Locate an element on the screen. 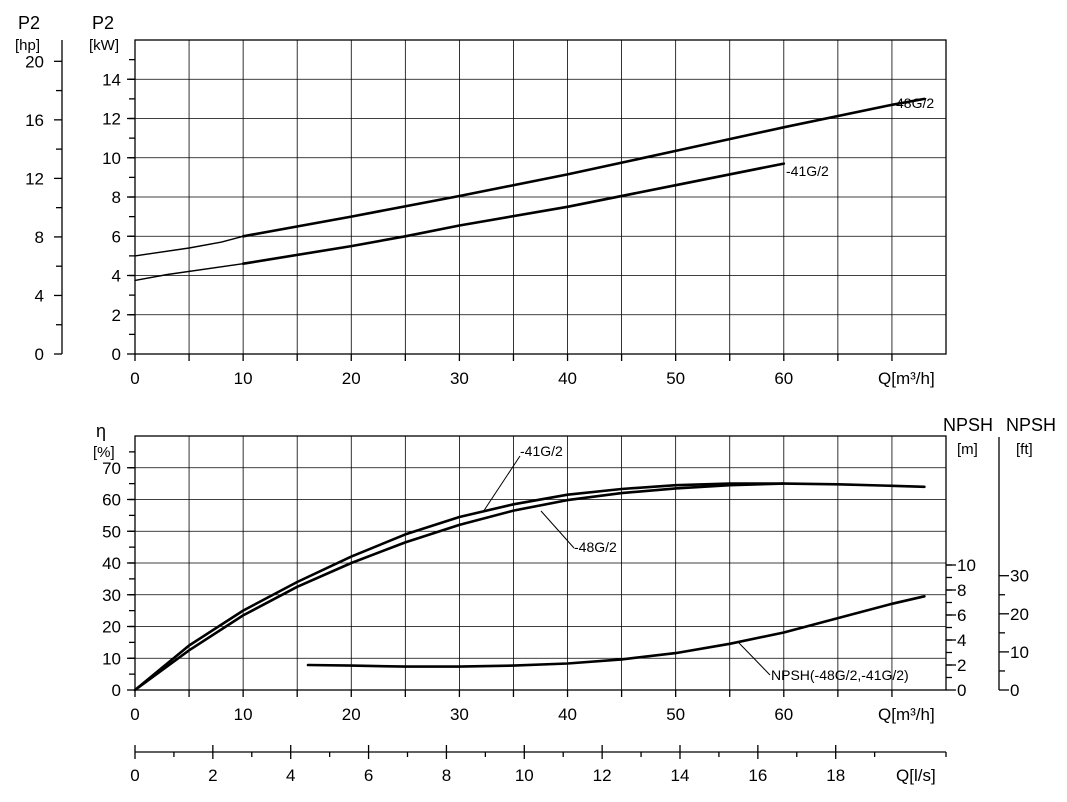  q-m3h-label-bottom: Q[m³/h] is located at coordinates (906, 714).